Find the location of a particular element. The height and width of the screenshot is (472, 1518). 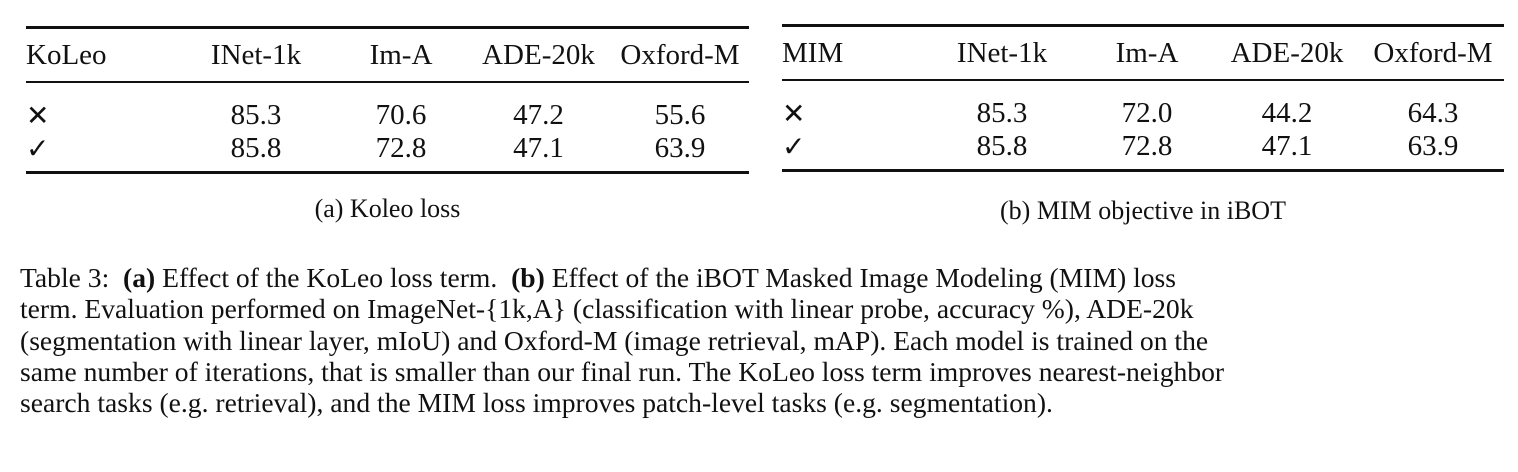

table-cell: 72.0 is located at coordinates (1147, 113).